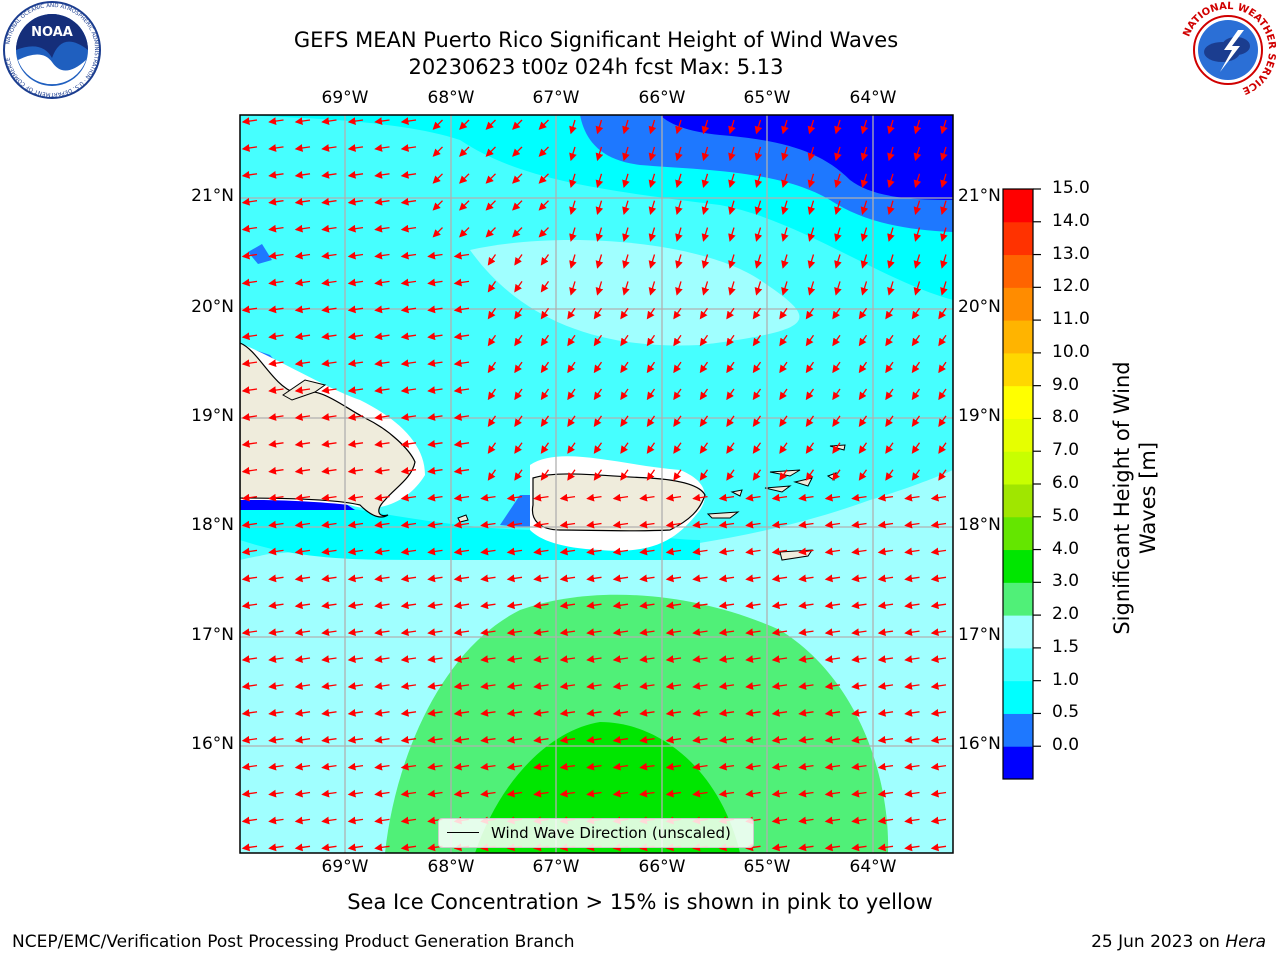 The width and height of the screenshot is (1280, 960). I want to click on footer-date-text: 25 Jun 2023 on, so click(1158, 942).